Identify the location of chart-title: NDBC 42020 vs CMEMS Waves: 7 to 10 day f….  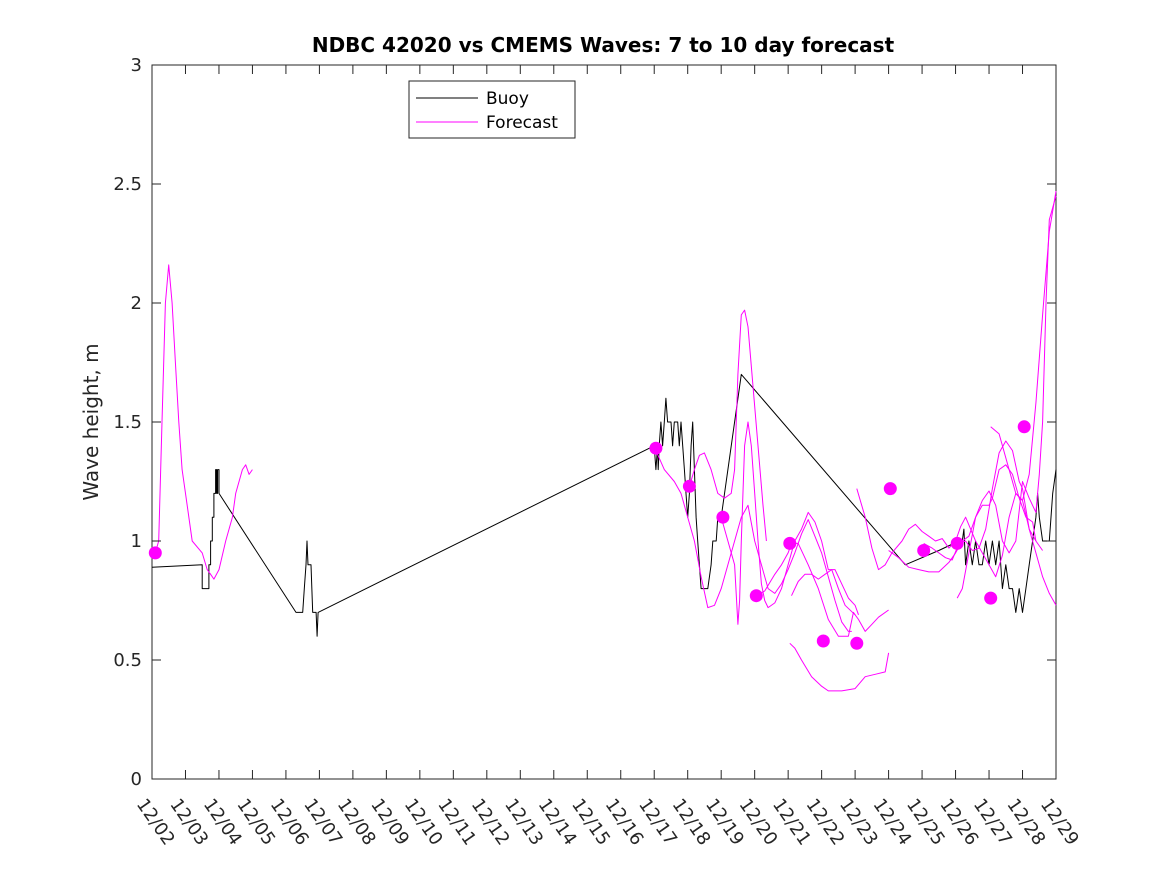
(603, 45).